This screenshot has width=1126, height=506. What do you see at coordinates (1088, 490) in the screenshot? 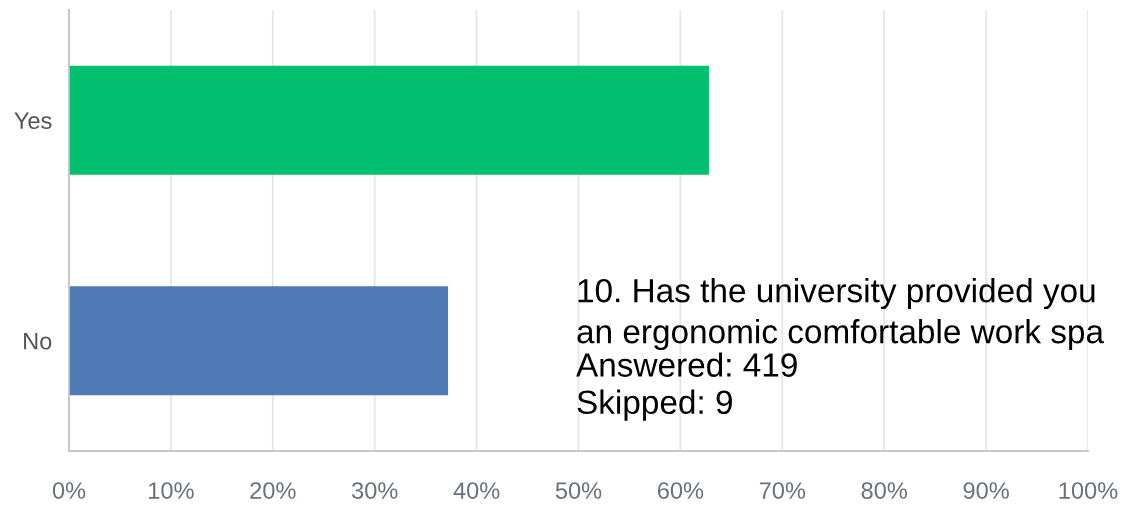
I see `x-tick-label: 100%` at bounding box center [1088, 490].